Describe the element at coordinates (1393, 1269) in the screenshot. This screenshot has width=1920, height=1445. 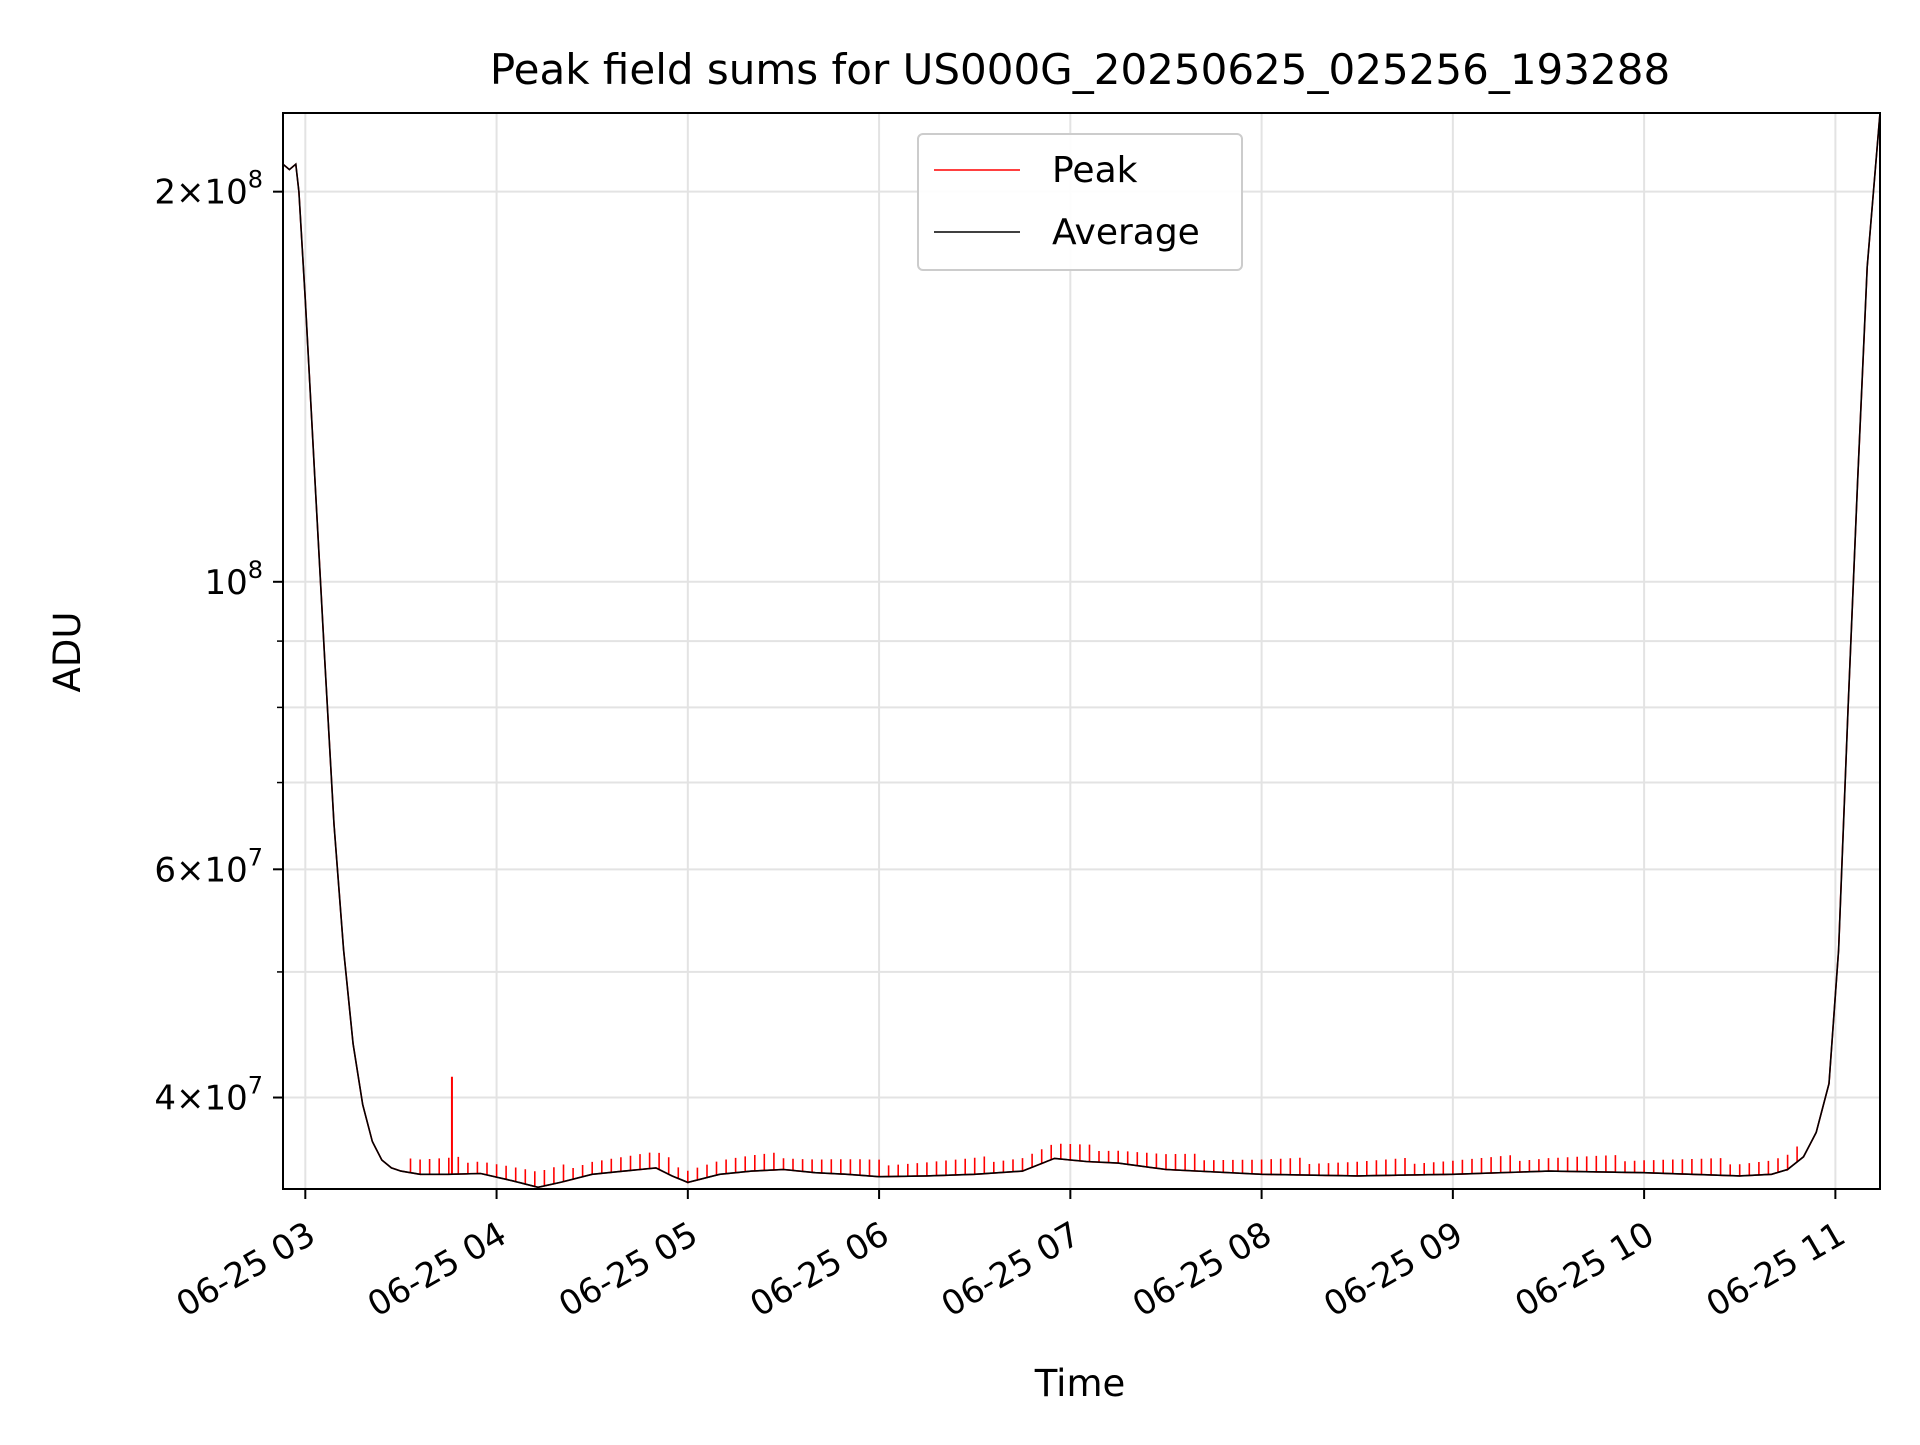
I see `x-tick-label: 06-25 09` at that location.